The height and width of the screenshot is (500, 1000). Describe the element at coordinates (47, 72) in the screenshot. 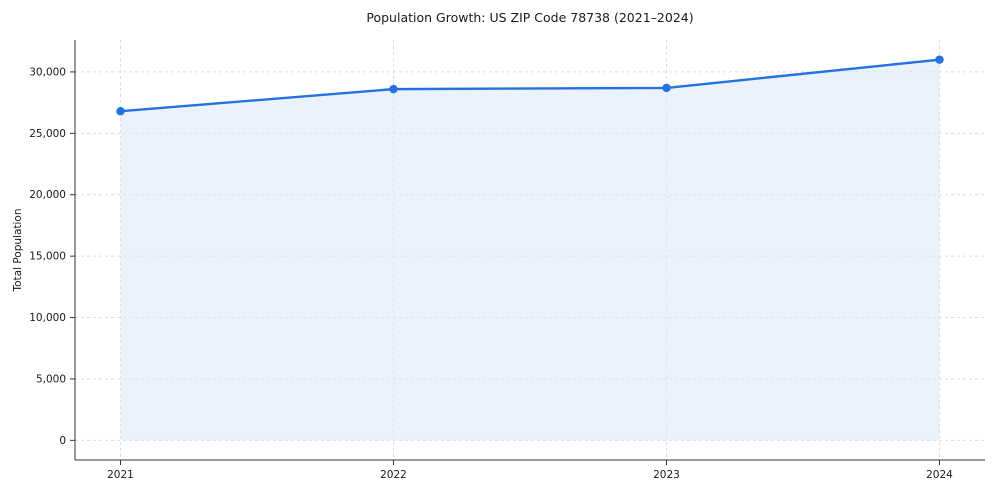

I see `y-tick-label: 30,000` at that location.